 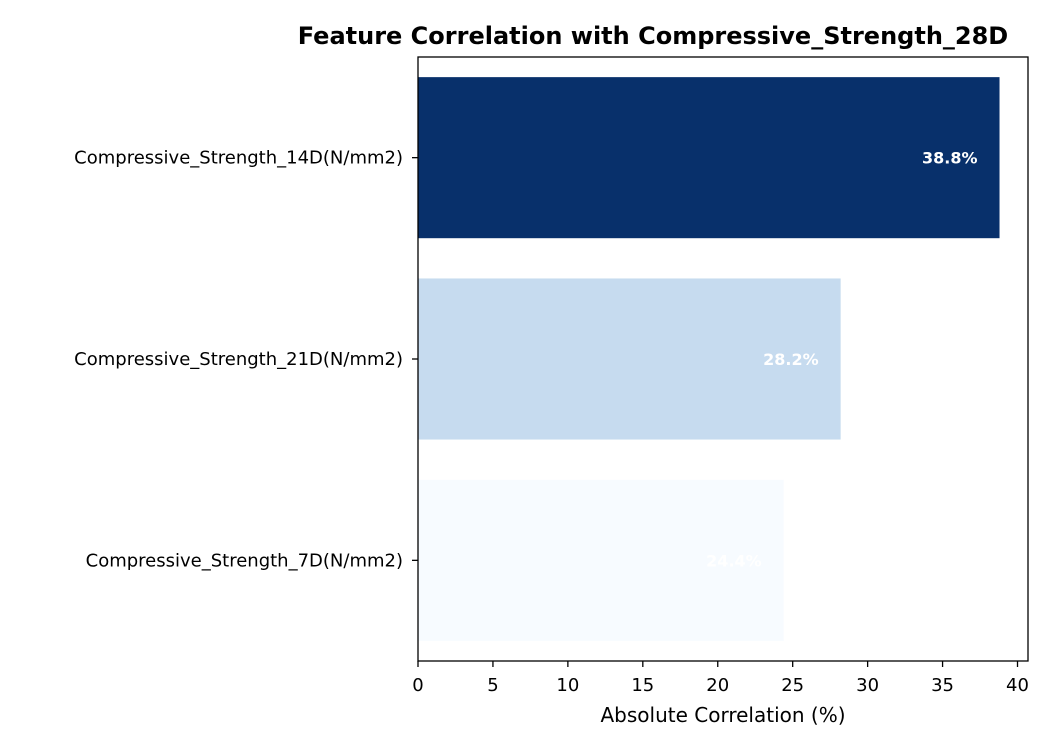 What do you see at coordinates (722, 715) in the screenshot?
I see `x-axis-label: Absolute Correlation (%)` at bounding box center [722, 715].